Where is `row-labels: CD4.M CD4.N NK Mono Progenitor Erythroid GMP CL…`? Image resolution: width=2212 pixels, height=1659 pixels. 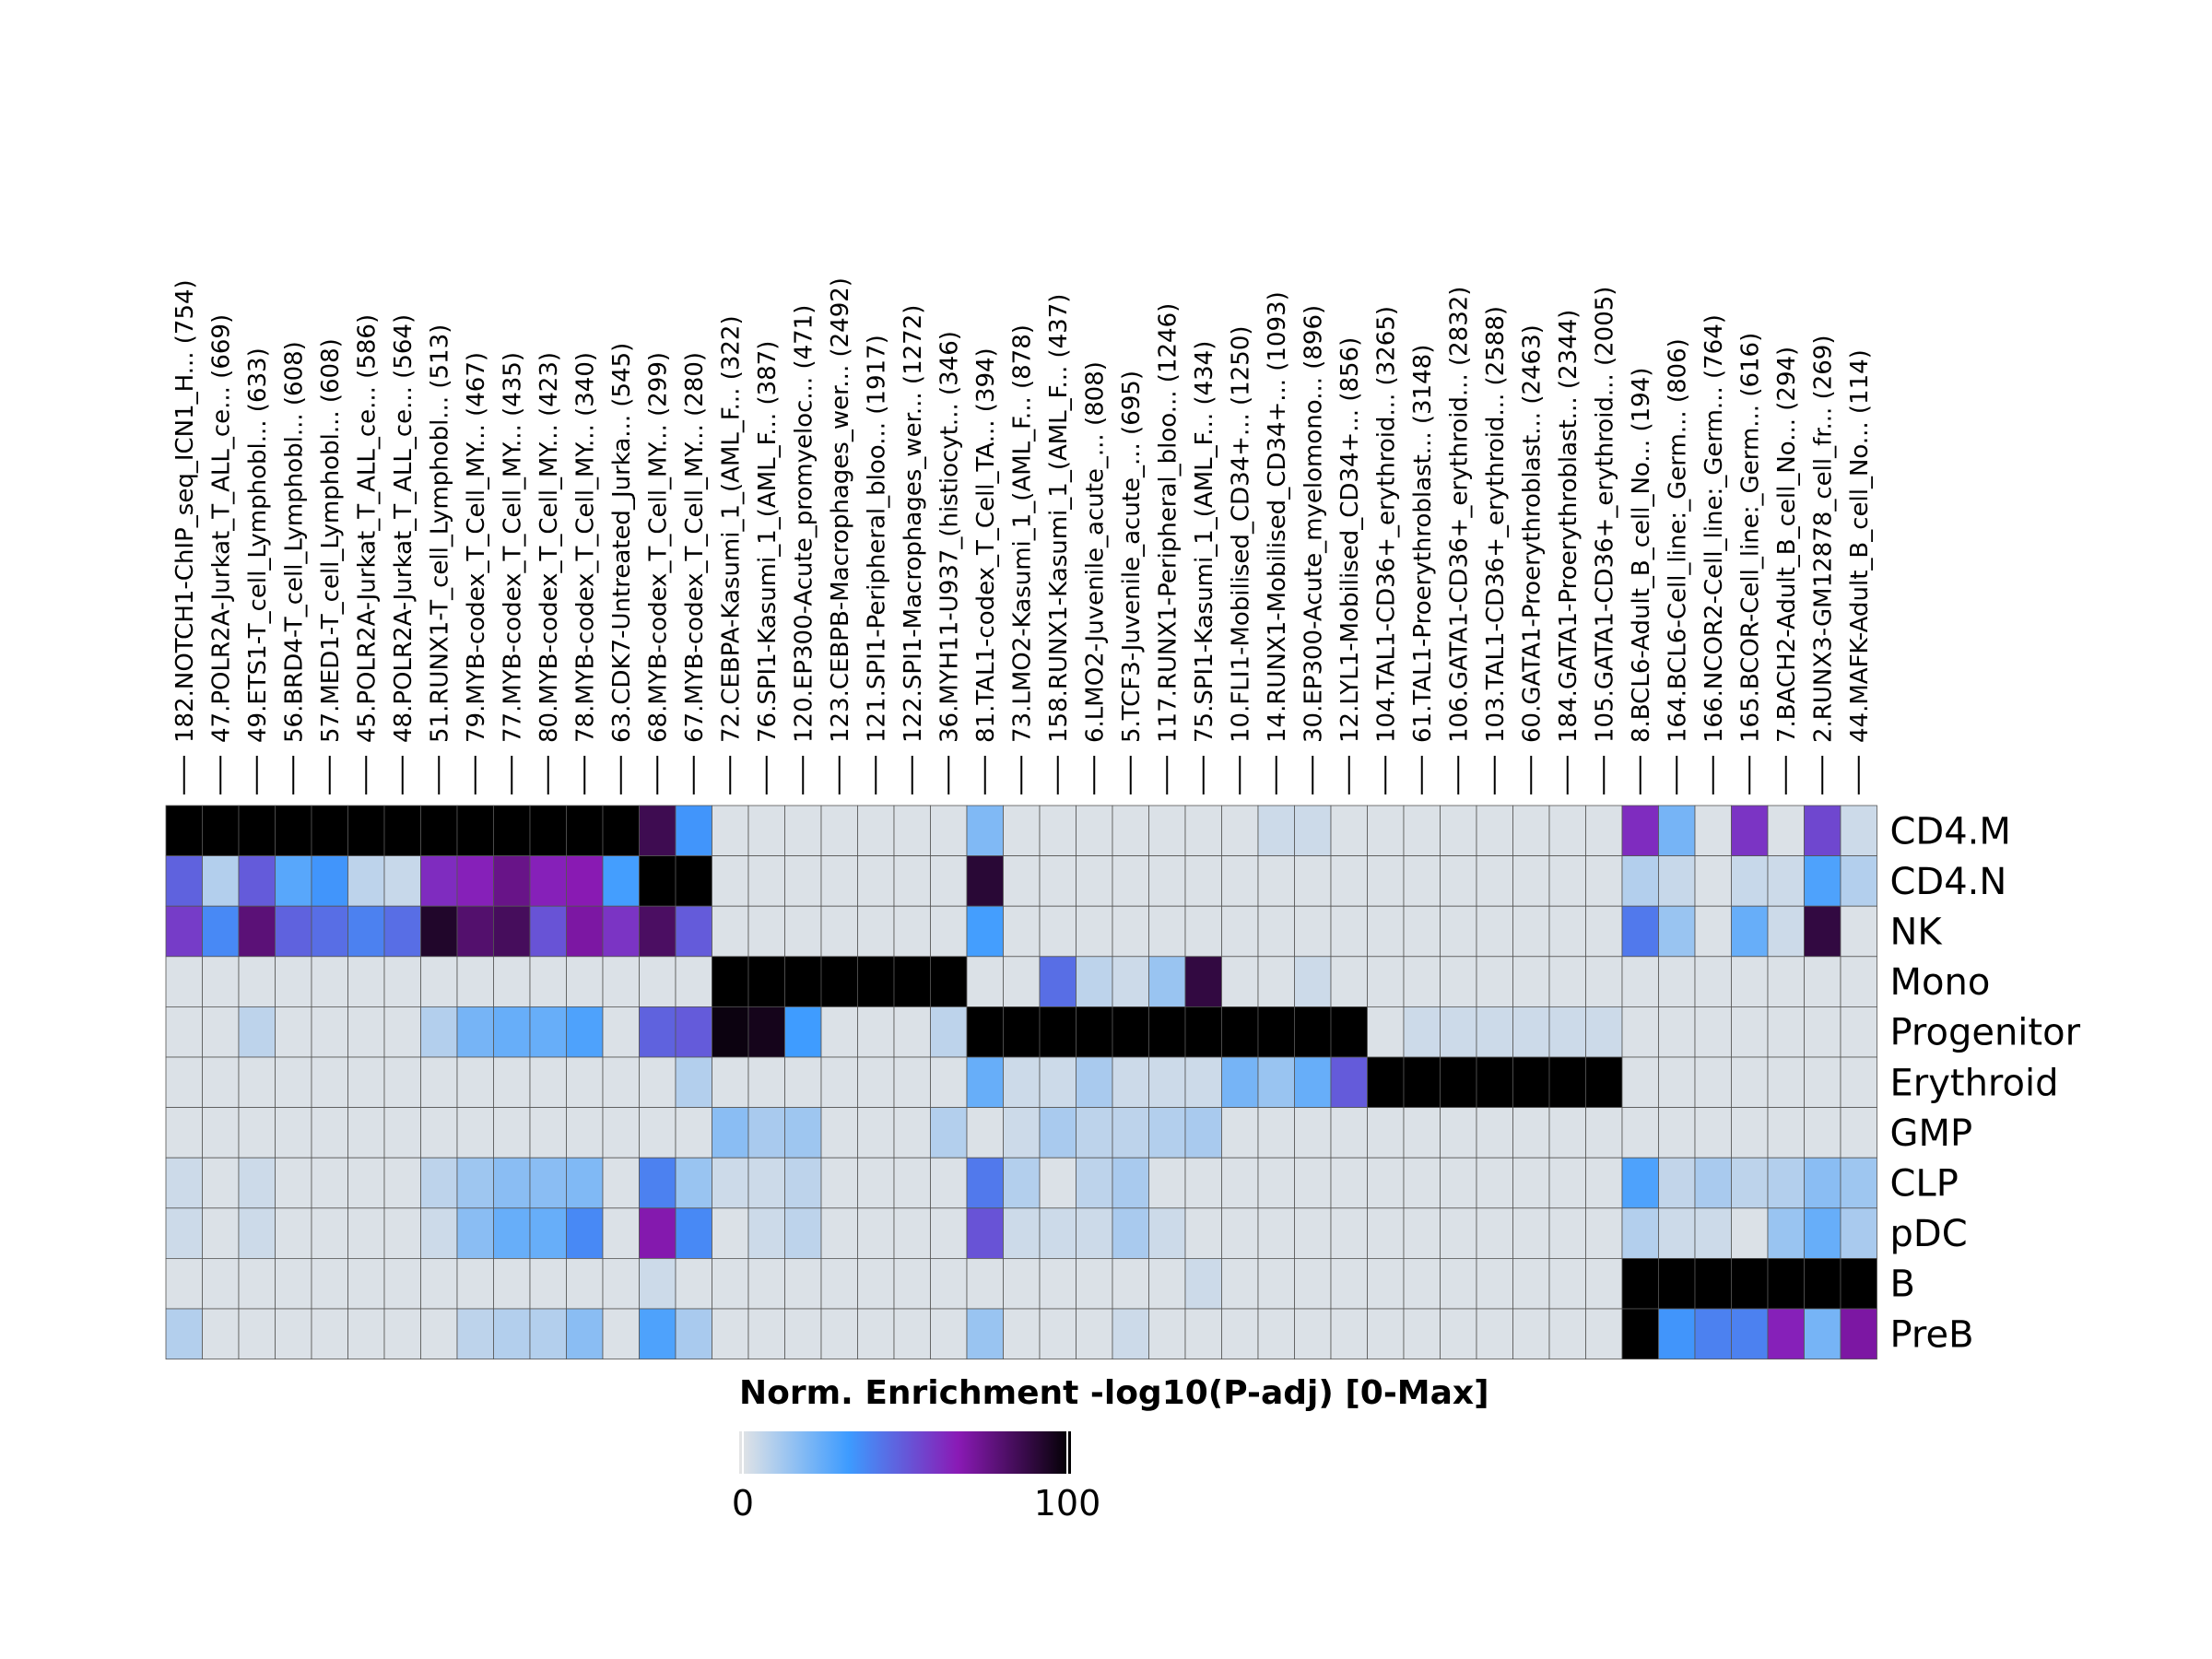
row-labels: CD4.M CD4.N NK Mono Progenitor Erythroid GMP CL… is located at coordinates (1985, 1083).